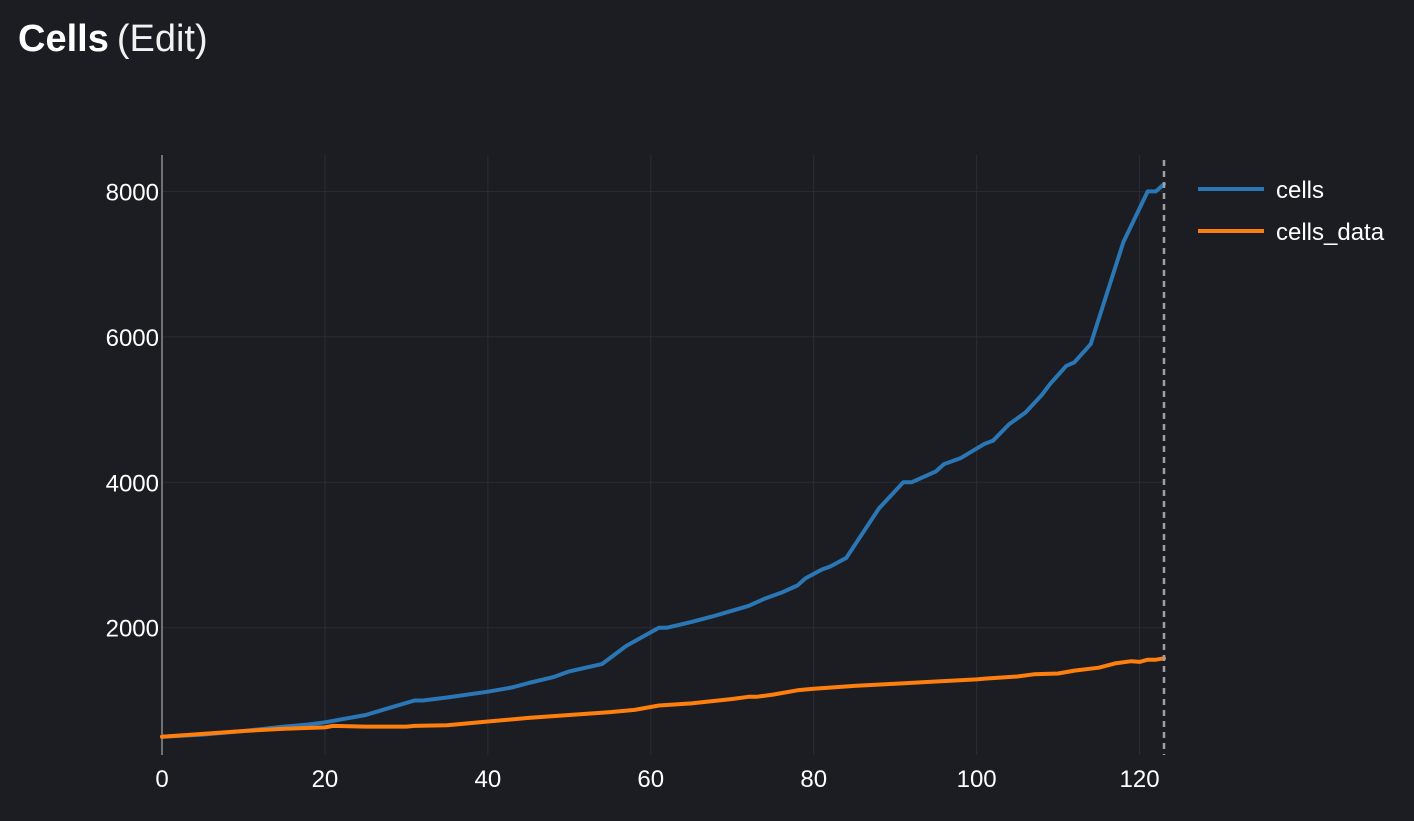 The width and height of the screenshot is (1414, 821). I want to click on legend-item-cells_data: cells_data, so click(1291, 232).